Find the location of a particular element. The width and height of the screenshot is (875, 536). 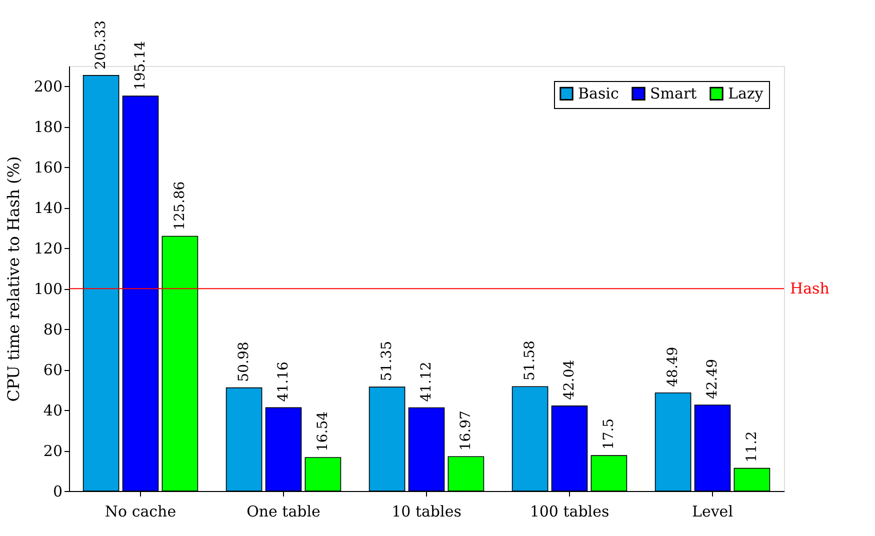

data-label: 205.33 is located at coordinates (101, 45).